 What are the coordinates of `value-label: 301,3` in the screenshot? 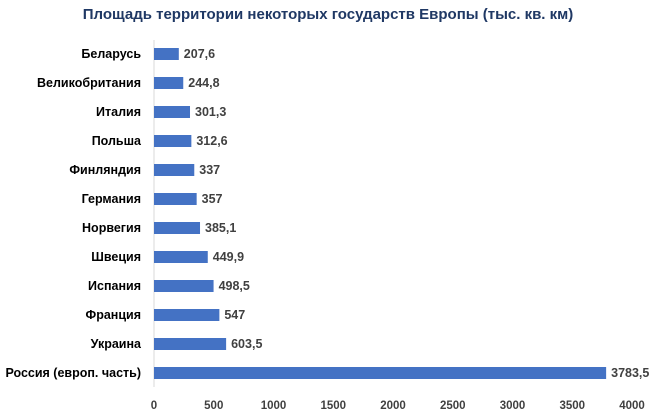 It's located at (210, 112).